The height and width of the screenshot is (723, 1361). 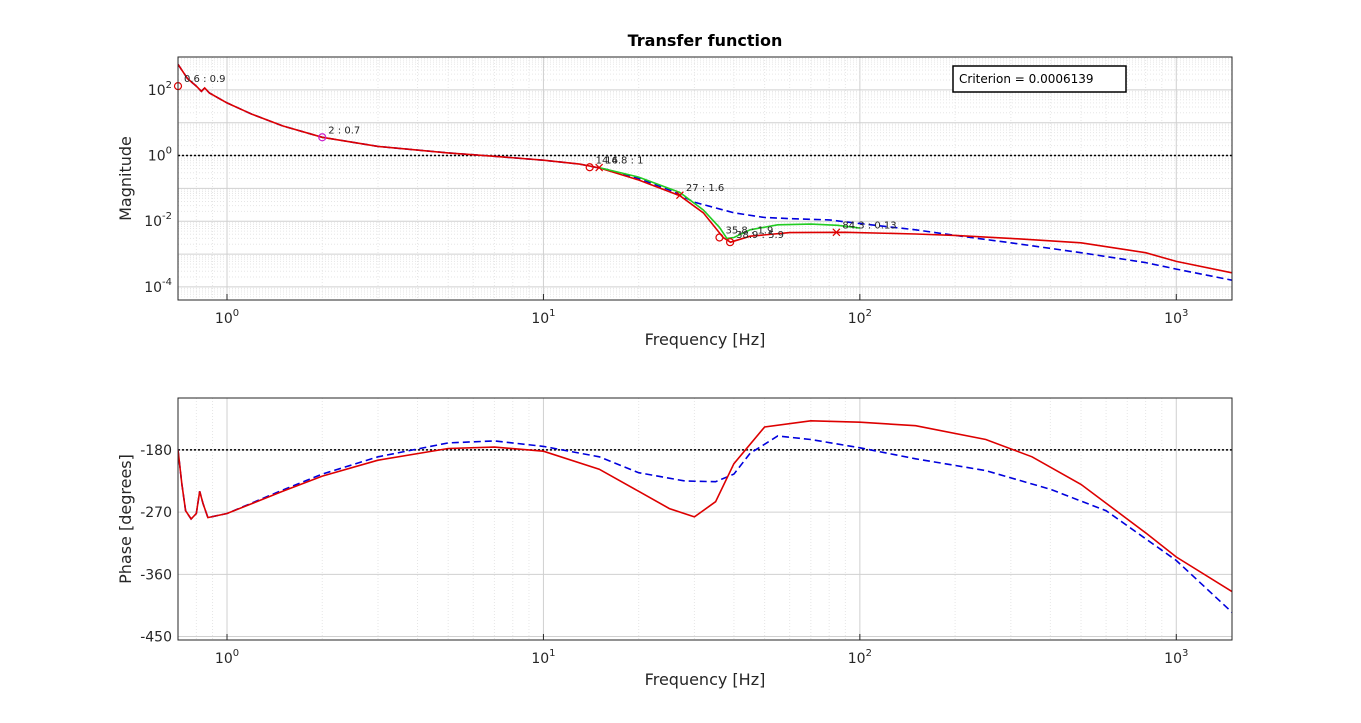 I want to click on marker-label: 14.6, so click(x=607, y=160).